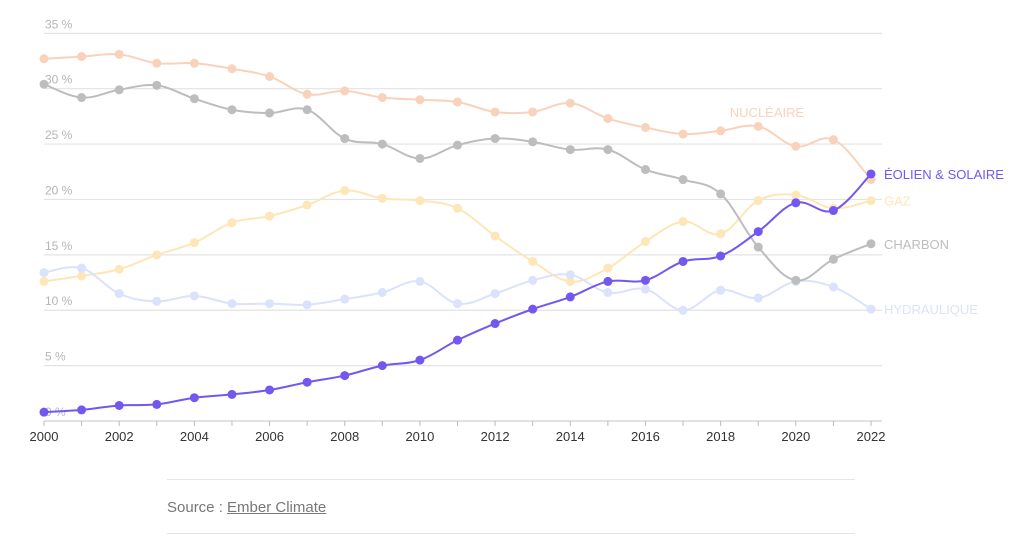 Image resolution: width=1015 pixels, height=546 pixels. I want to click on source-prefix: Source :, so click(197, 507).